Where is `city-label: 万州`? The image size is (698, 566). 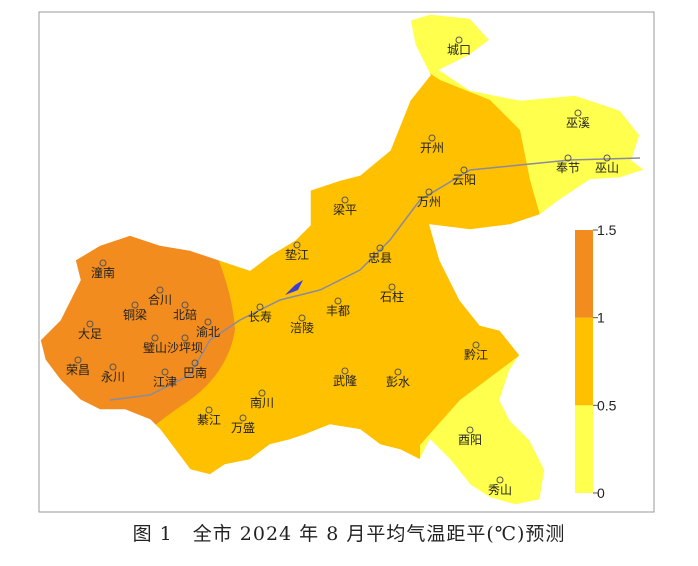
city-label: 万州 is located at coordinates (429, 202).